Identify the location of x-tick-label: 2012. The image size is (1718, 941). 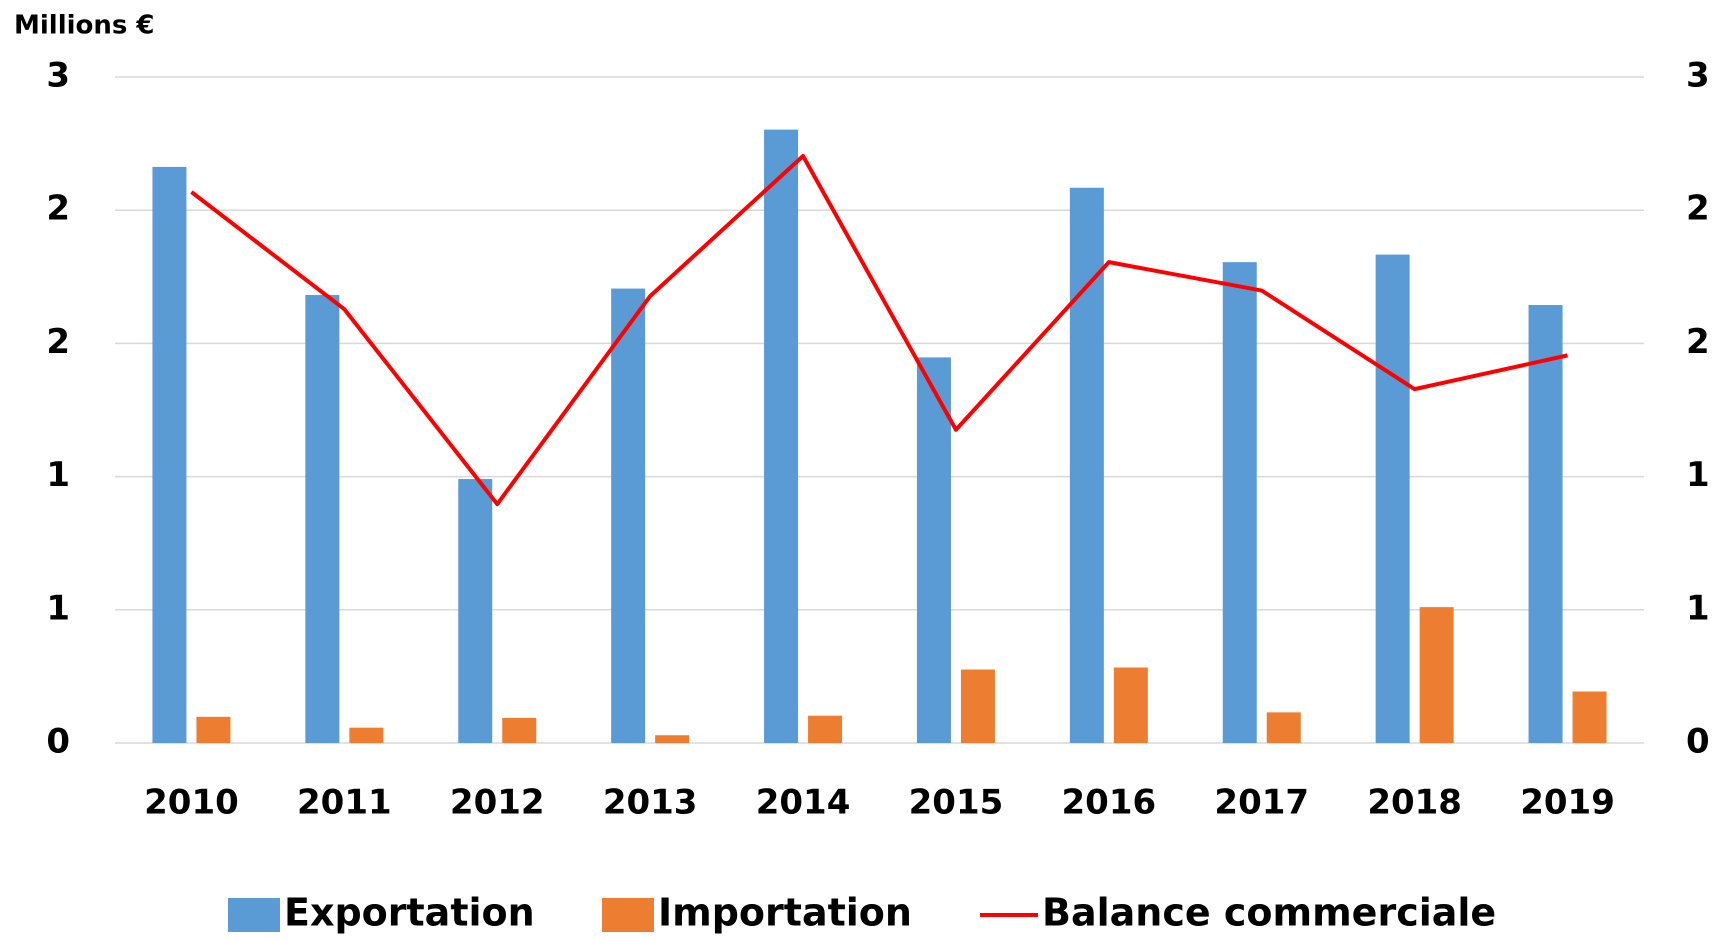
(497, 803).